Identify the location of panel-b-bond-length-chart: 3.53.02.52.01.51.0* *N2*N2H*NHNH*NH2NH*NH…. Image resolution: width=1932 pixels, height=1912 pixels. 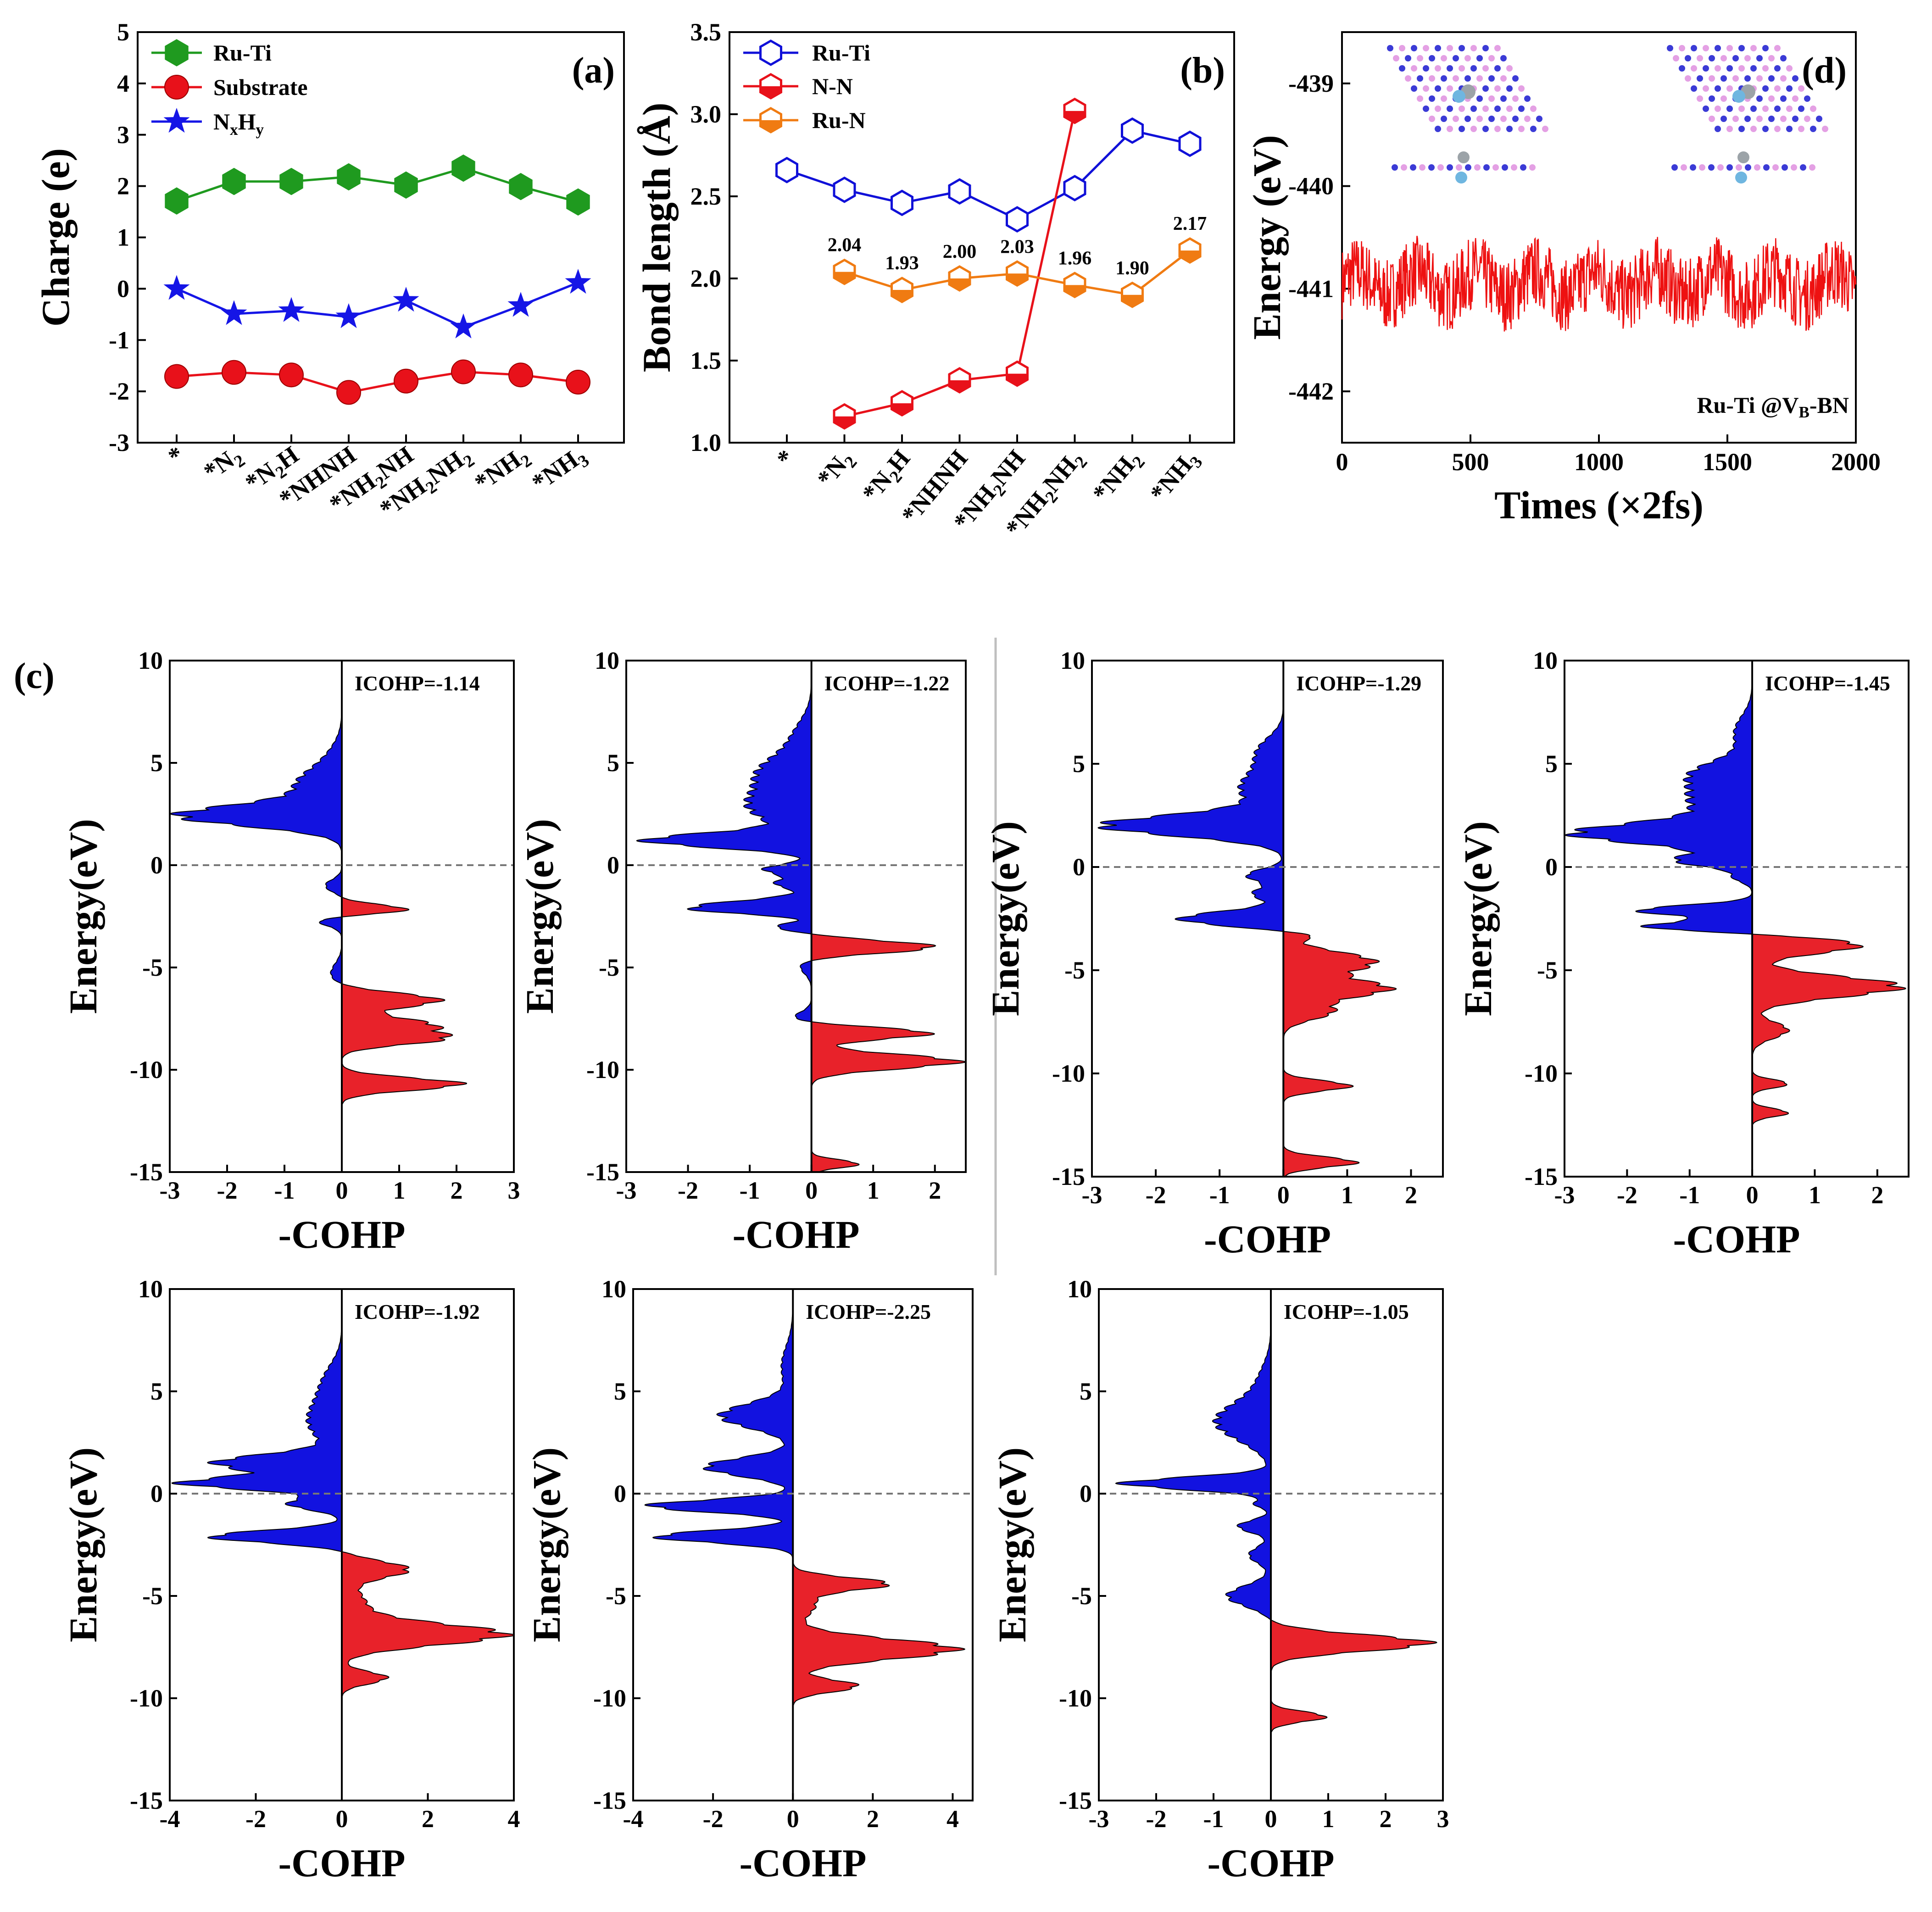
(935, 280).